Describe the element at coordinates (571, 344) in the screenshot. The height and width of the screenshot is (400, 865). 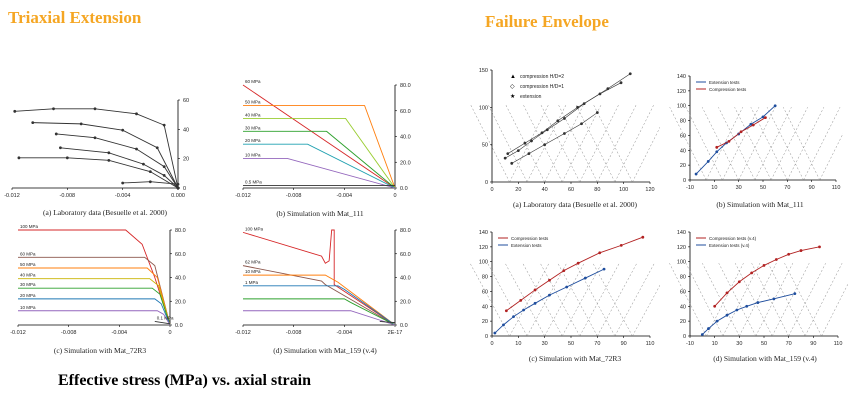
I see `x-tick-label: 50` at that location.